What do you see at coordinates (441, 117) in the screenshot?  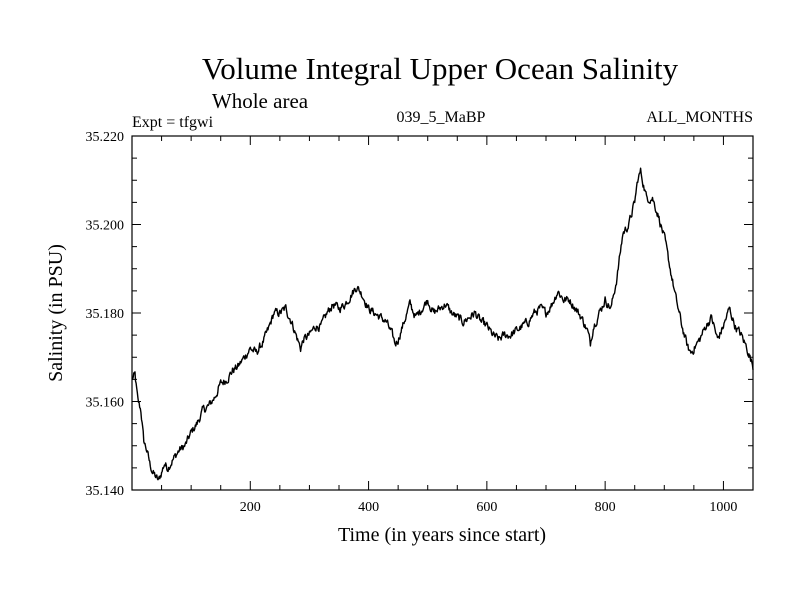 I see `run-label: 039_5_MaBP` at bounding box center [441, 117].